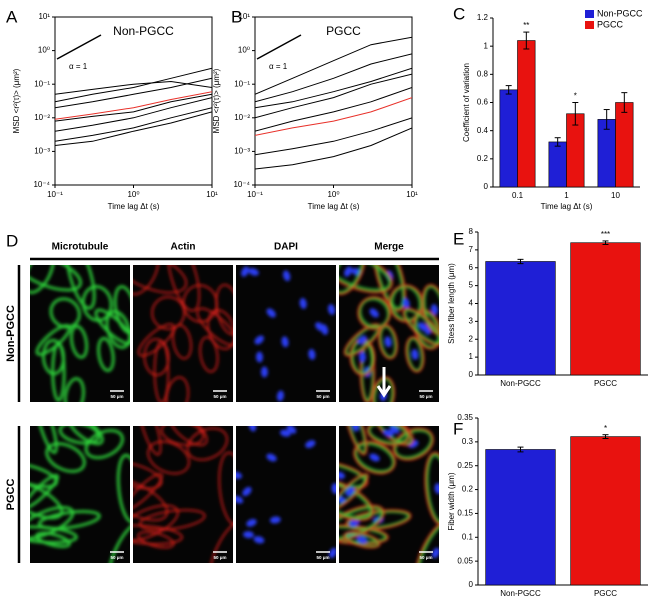 Image resolution: width=660 pixels, height=604 pixels. What do you see at coordinates (458, 428) in the screenshot?
I see `panel-label: F` at bounding box center [458, 428].